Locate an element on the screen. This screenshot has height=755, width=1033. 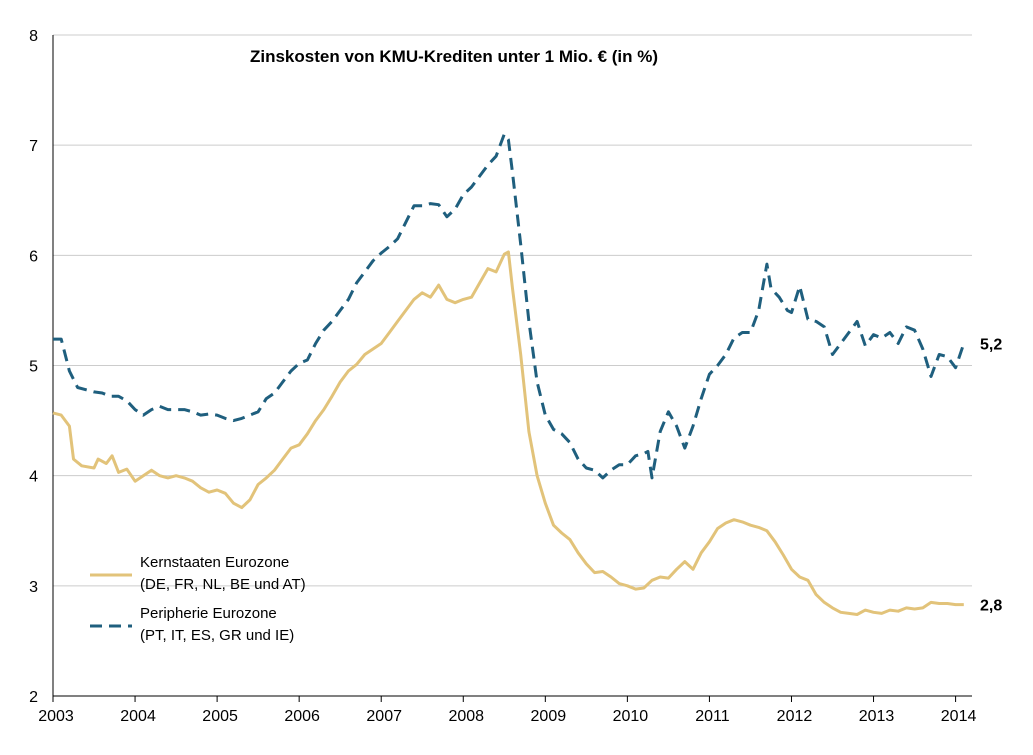
legend-label: Kernstaaten Eurozone is located at coordinates (214, 562).